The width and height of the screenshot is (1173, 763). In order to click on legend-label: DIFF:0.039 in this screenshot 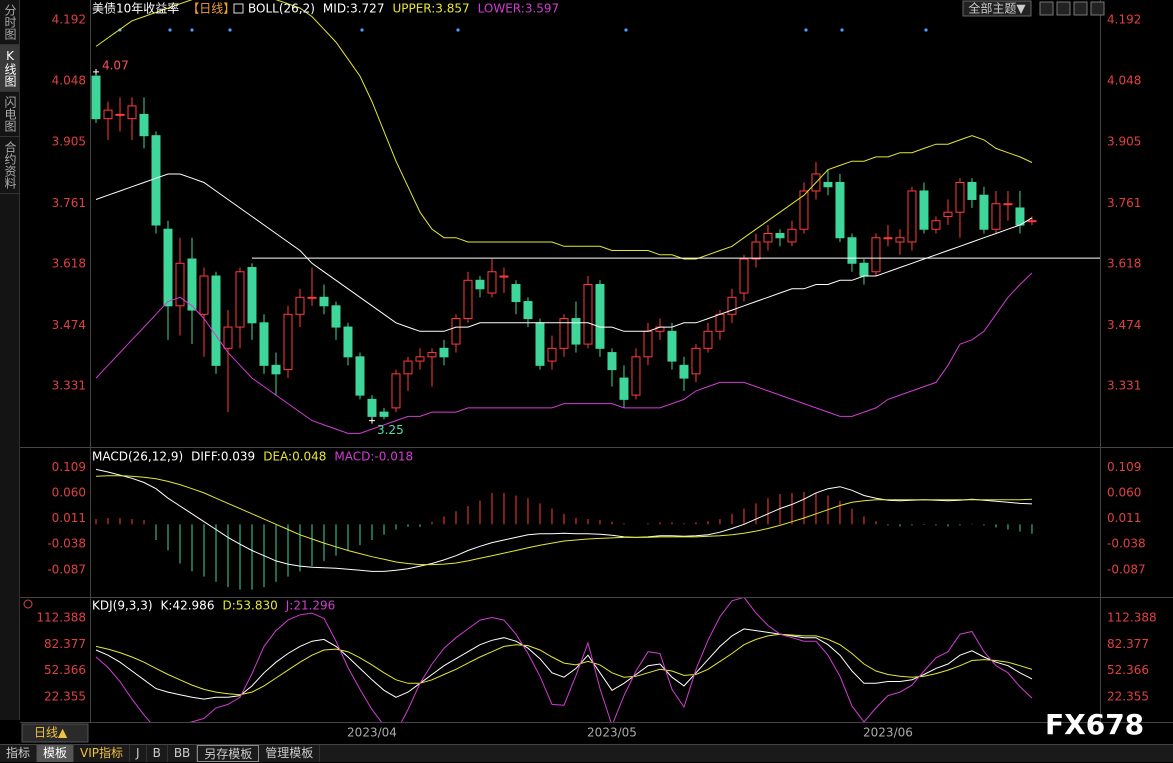, I will do `click(223, 457)`.